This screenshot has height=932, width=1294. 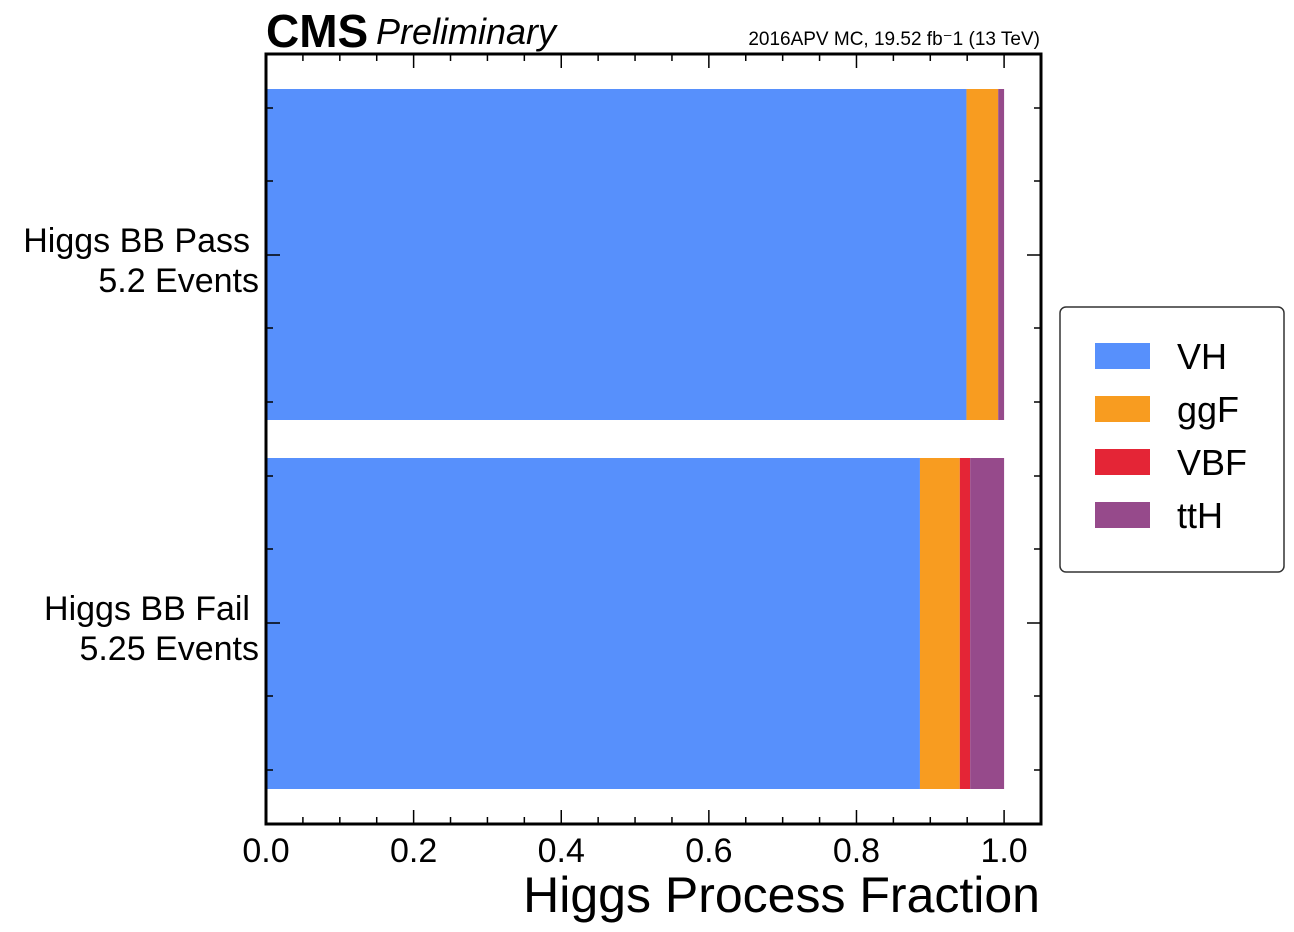 I want to click on legend-label-vh: VH, so click(x=1202, y=356).